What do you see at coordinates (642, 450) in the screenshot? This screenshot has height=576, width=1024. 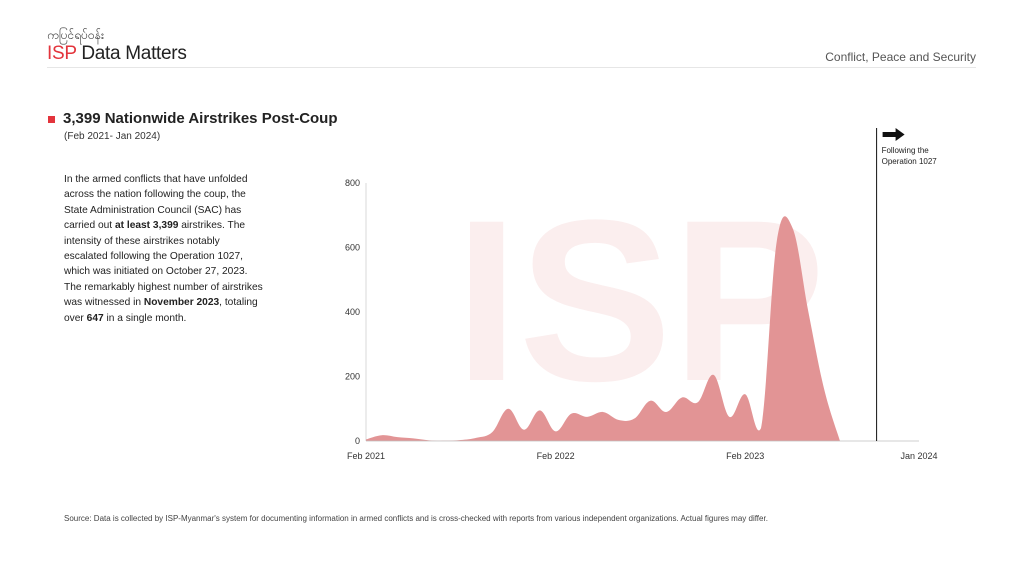 I see `x-axis: Feb 2021 Feb 2022 Feb 2023 Jan 2024` at bounding box center [642, 450].